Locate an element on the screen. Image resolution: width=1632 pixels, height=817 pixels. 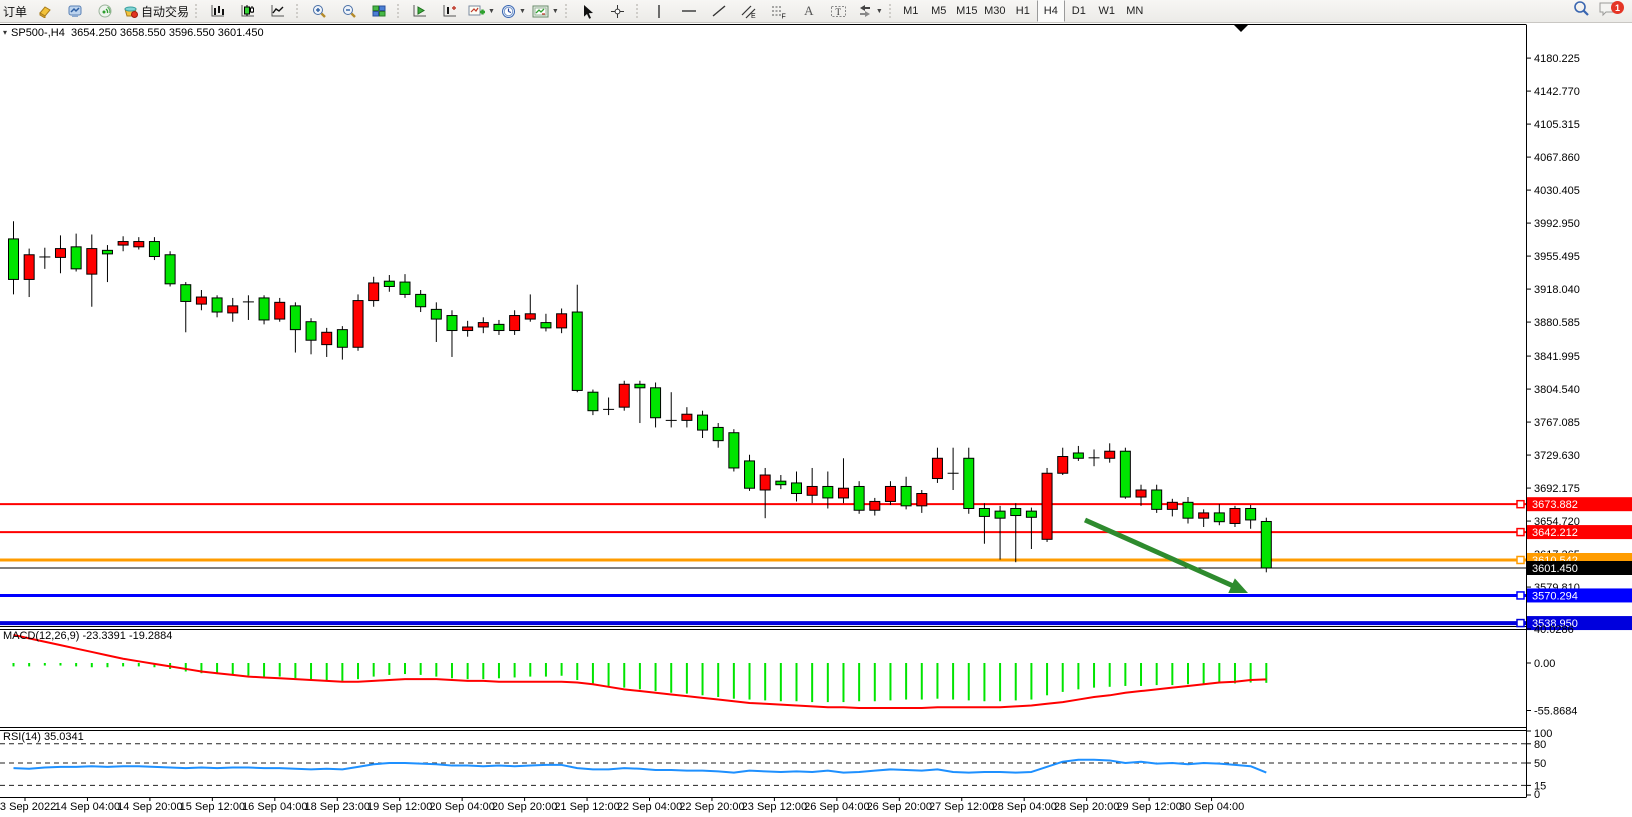
chart-symbol-period: SP500-,H4 is located at coordinates (38, 33).